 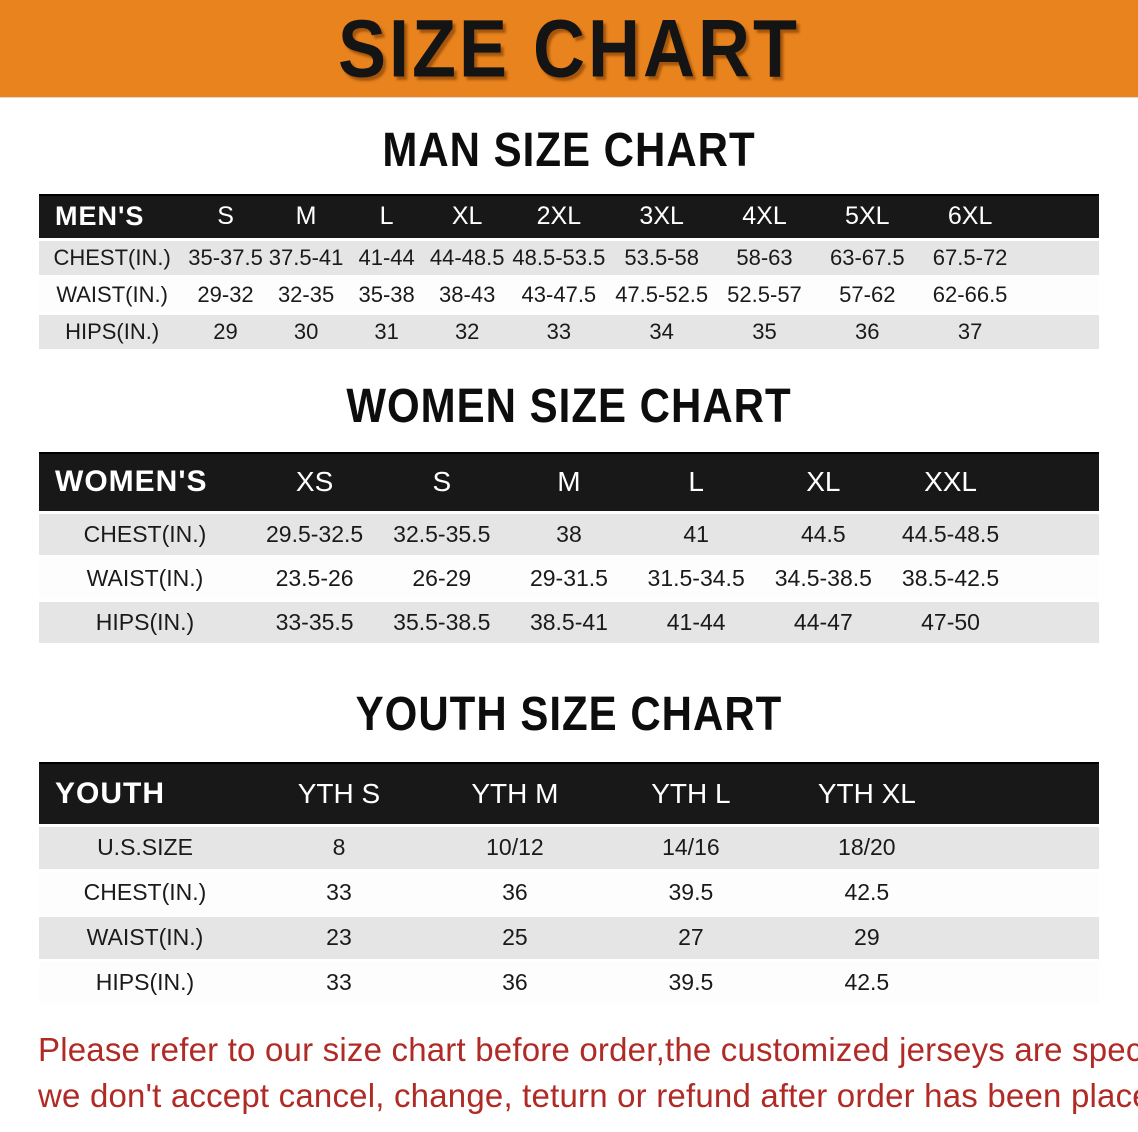 I want to click on youth-section-heading: YOUTH SIZE CHART, so click(x=569, y=713).